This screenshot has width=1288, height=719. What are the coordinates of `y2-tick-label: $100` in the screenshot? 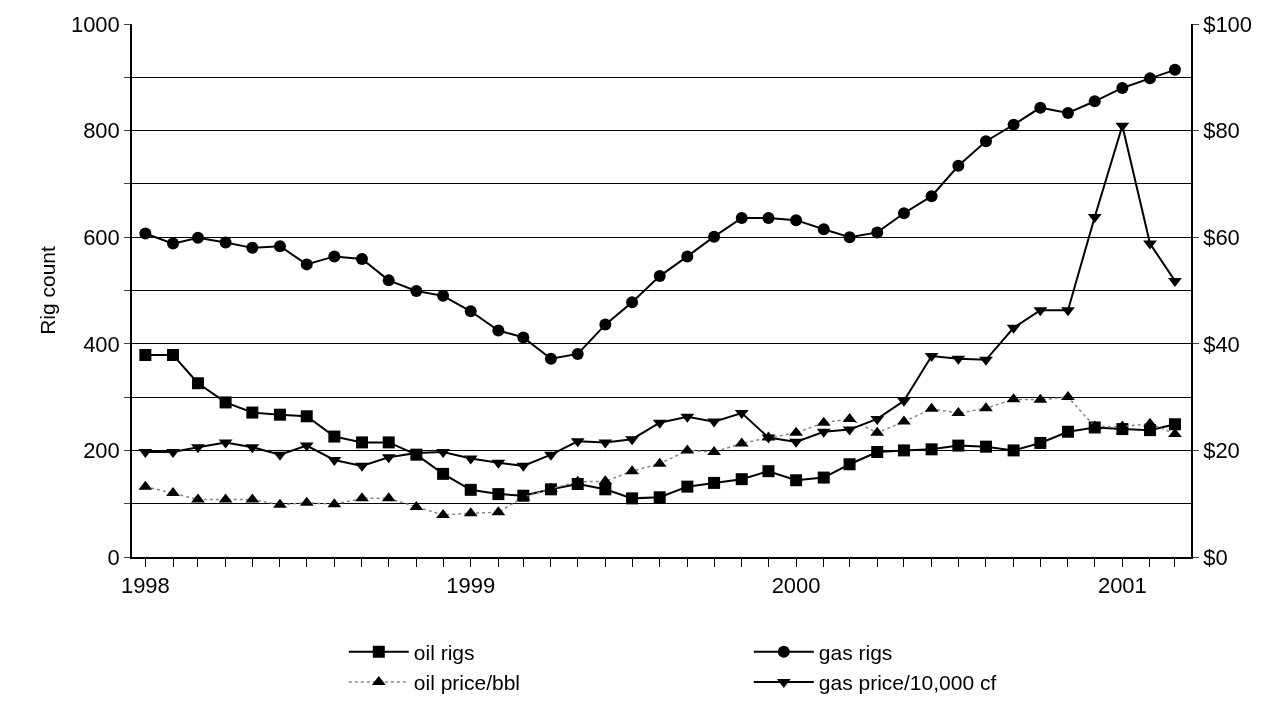 It's located at (1228, 24).